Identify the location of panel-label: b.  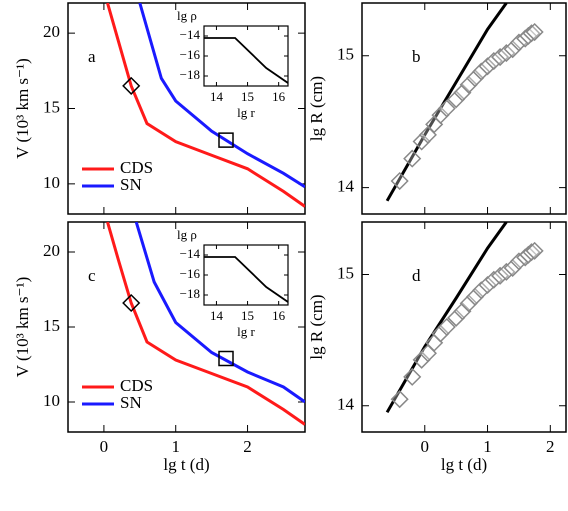
(416, 56).